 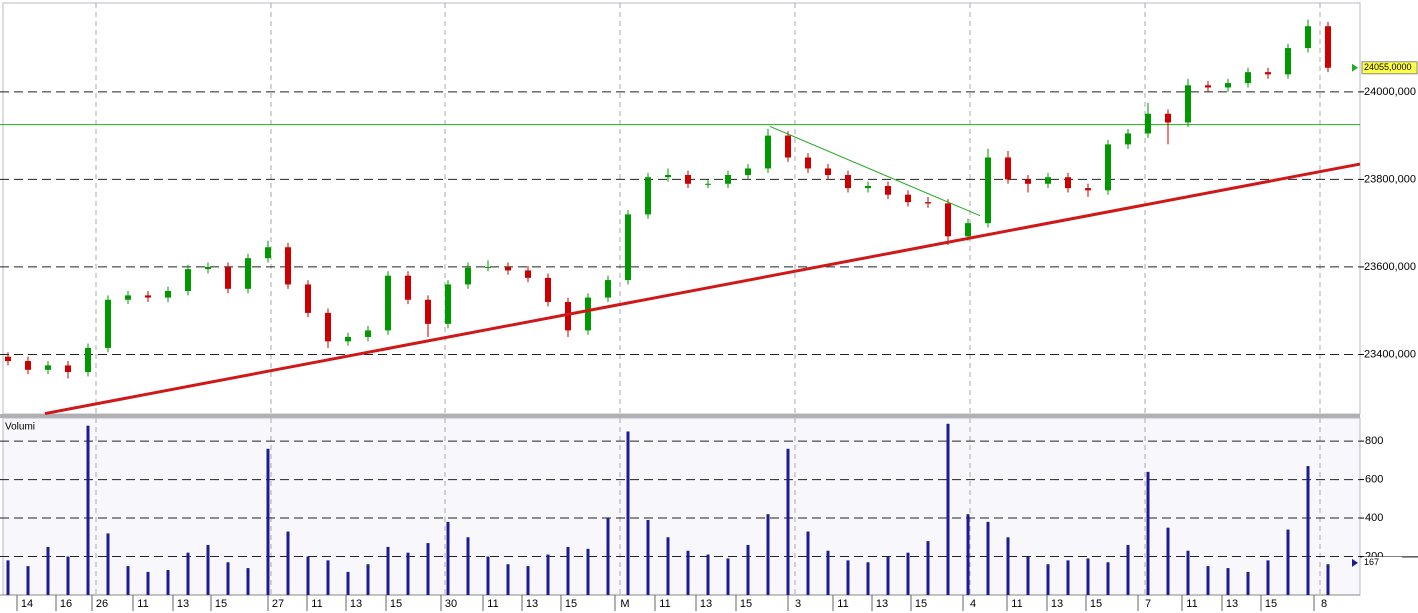 I want to click on y-tick-label: 800, so click(x=1374, y=441).